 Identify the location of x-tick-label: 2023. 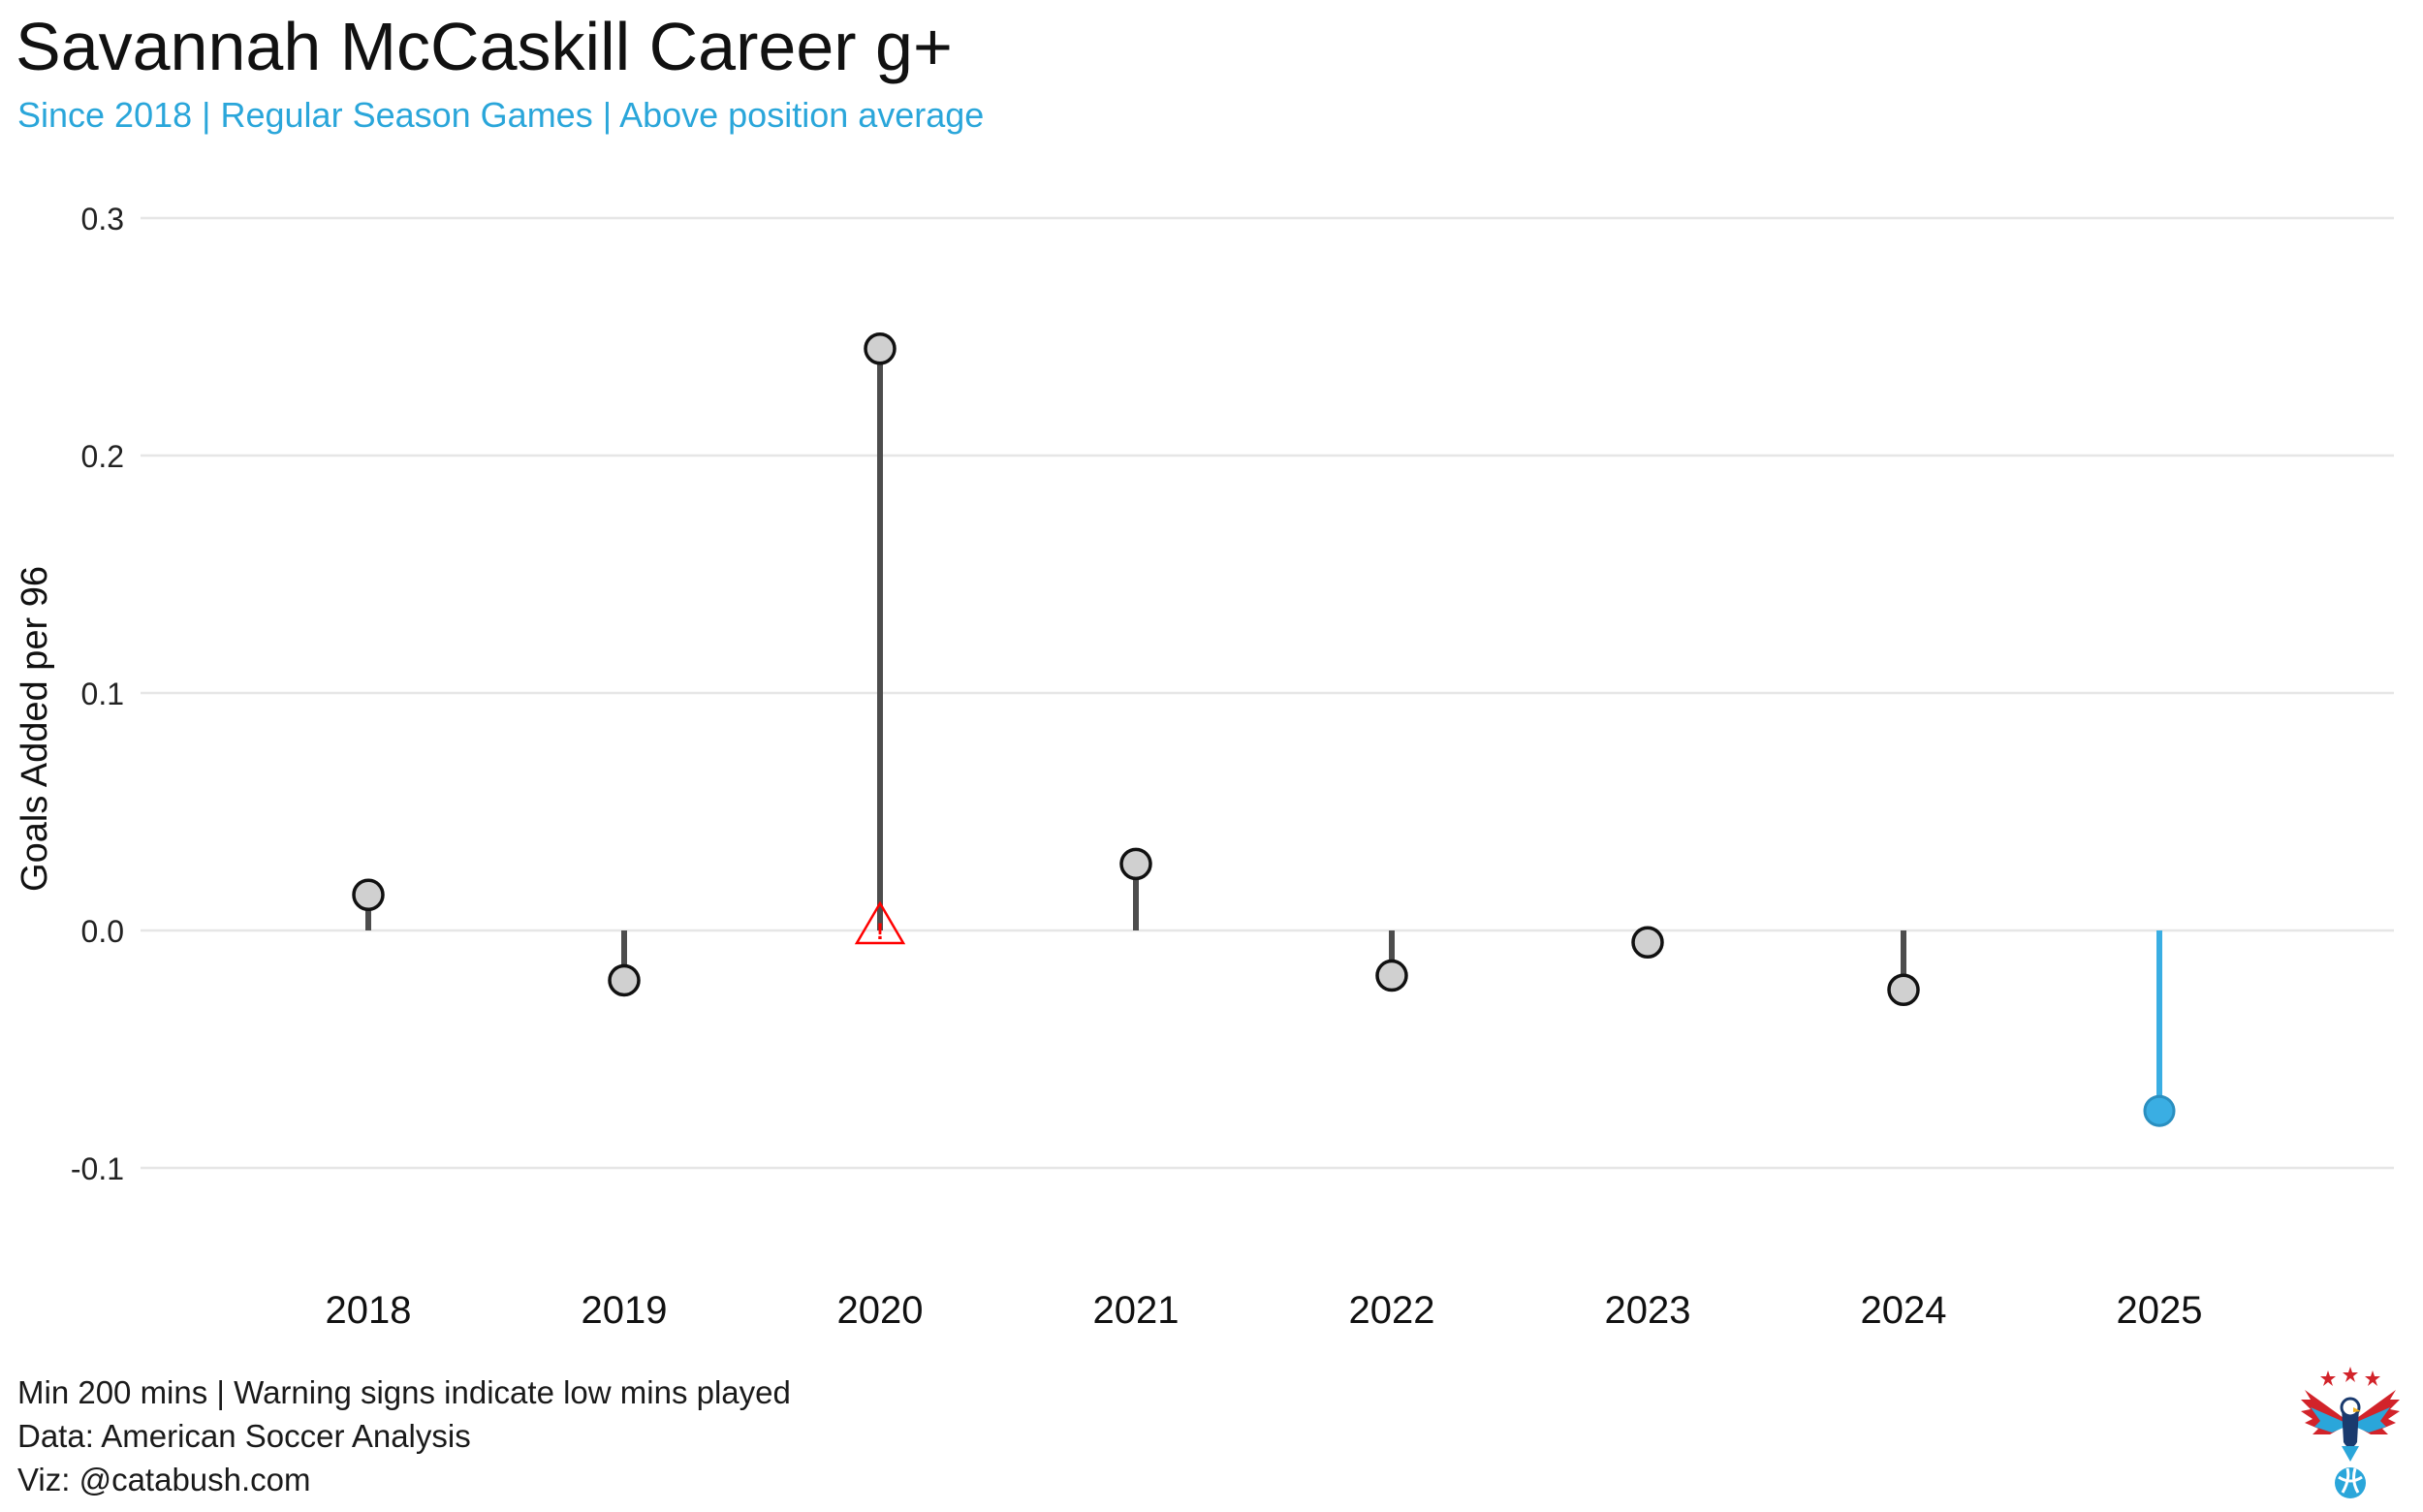
(1648, 1310).